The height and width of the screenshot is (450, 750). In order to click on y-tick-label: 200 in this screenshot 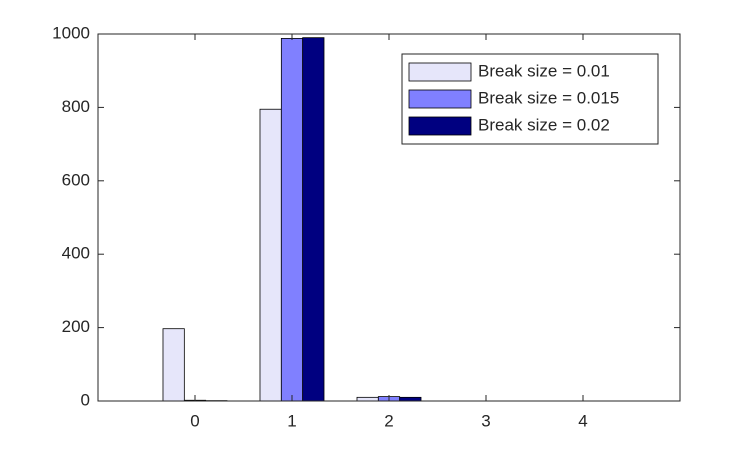, I will do `click(76, 326)`.